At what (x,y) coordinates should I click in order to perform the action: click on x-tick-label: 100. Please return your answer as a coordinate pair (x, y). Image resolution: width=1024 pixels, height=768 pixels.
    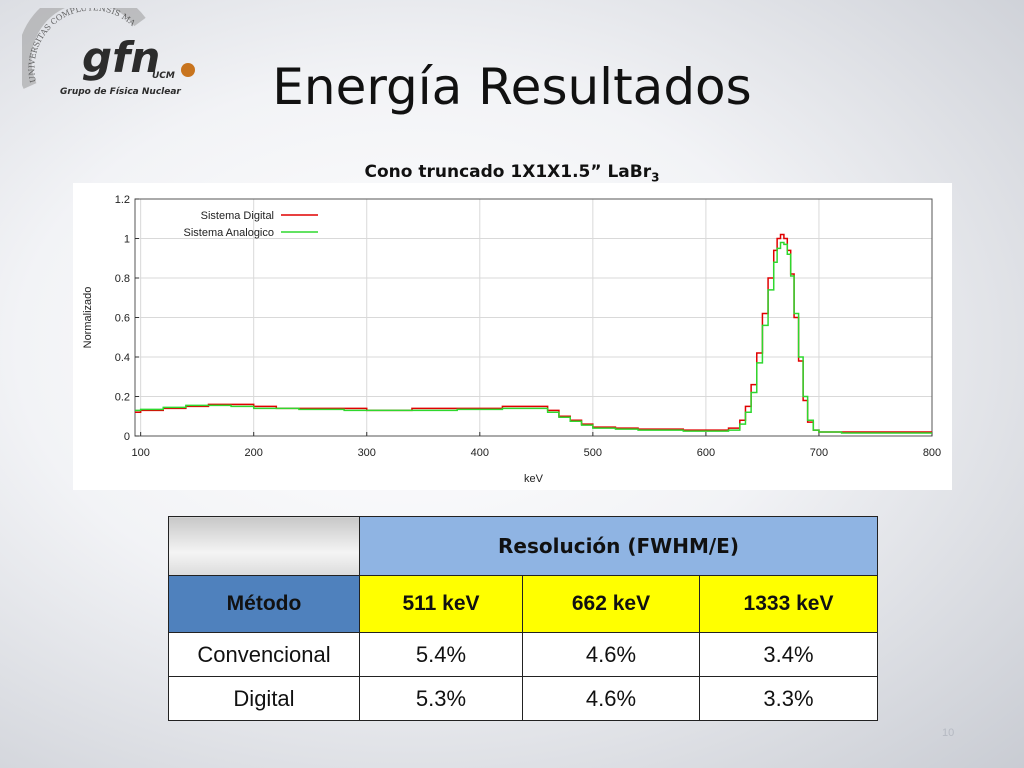
    Looking at the image, I should click on (140, 453).